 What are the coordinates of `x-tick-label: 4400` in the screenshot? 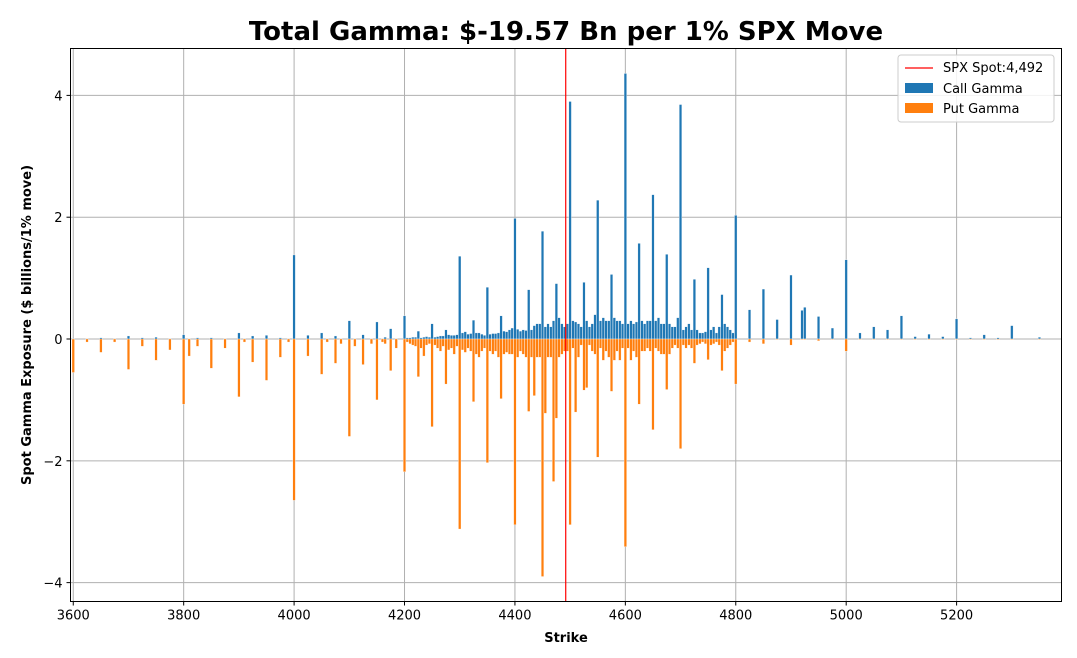 It's located at (514, 616).